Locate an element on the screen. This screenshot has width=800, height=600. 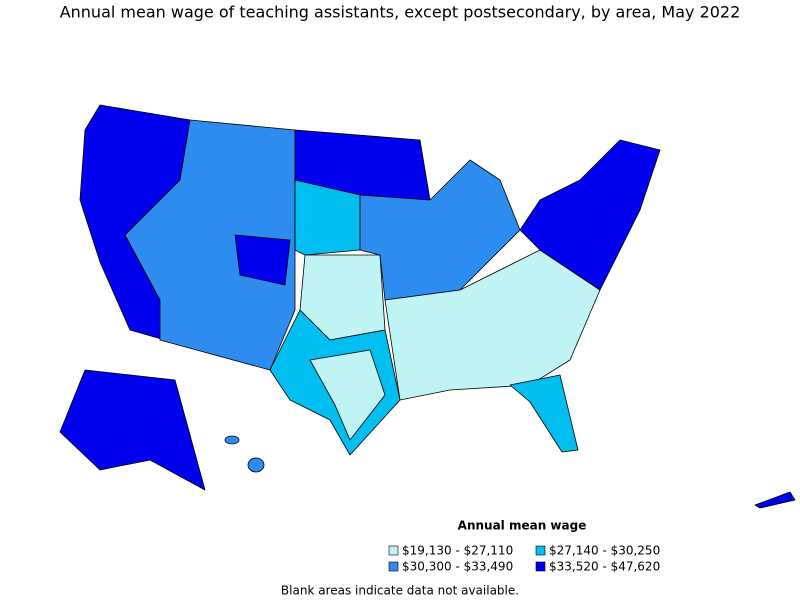
midwest is located at coordinates (440, 230).